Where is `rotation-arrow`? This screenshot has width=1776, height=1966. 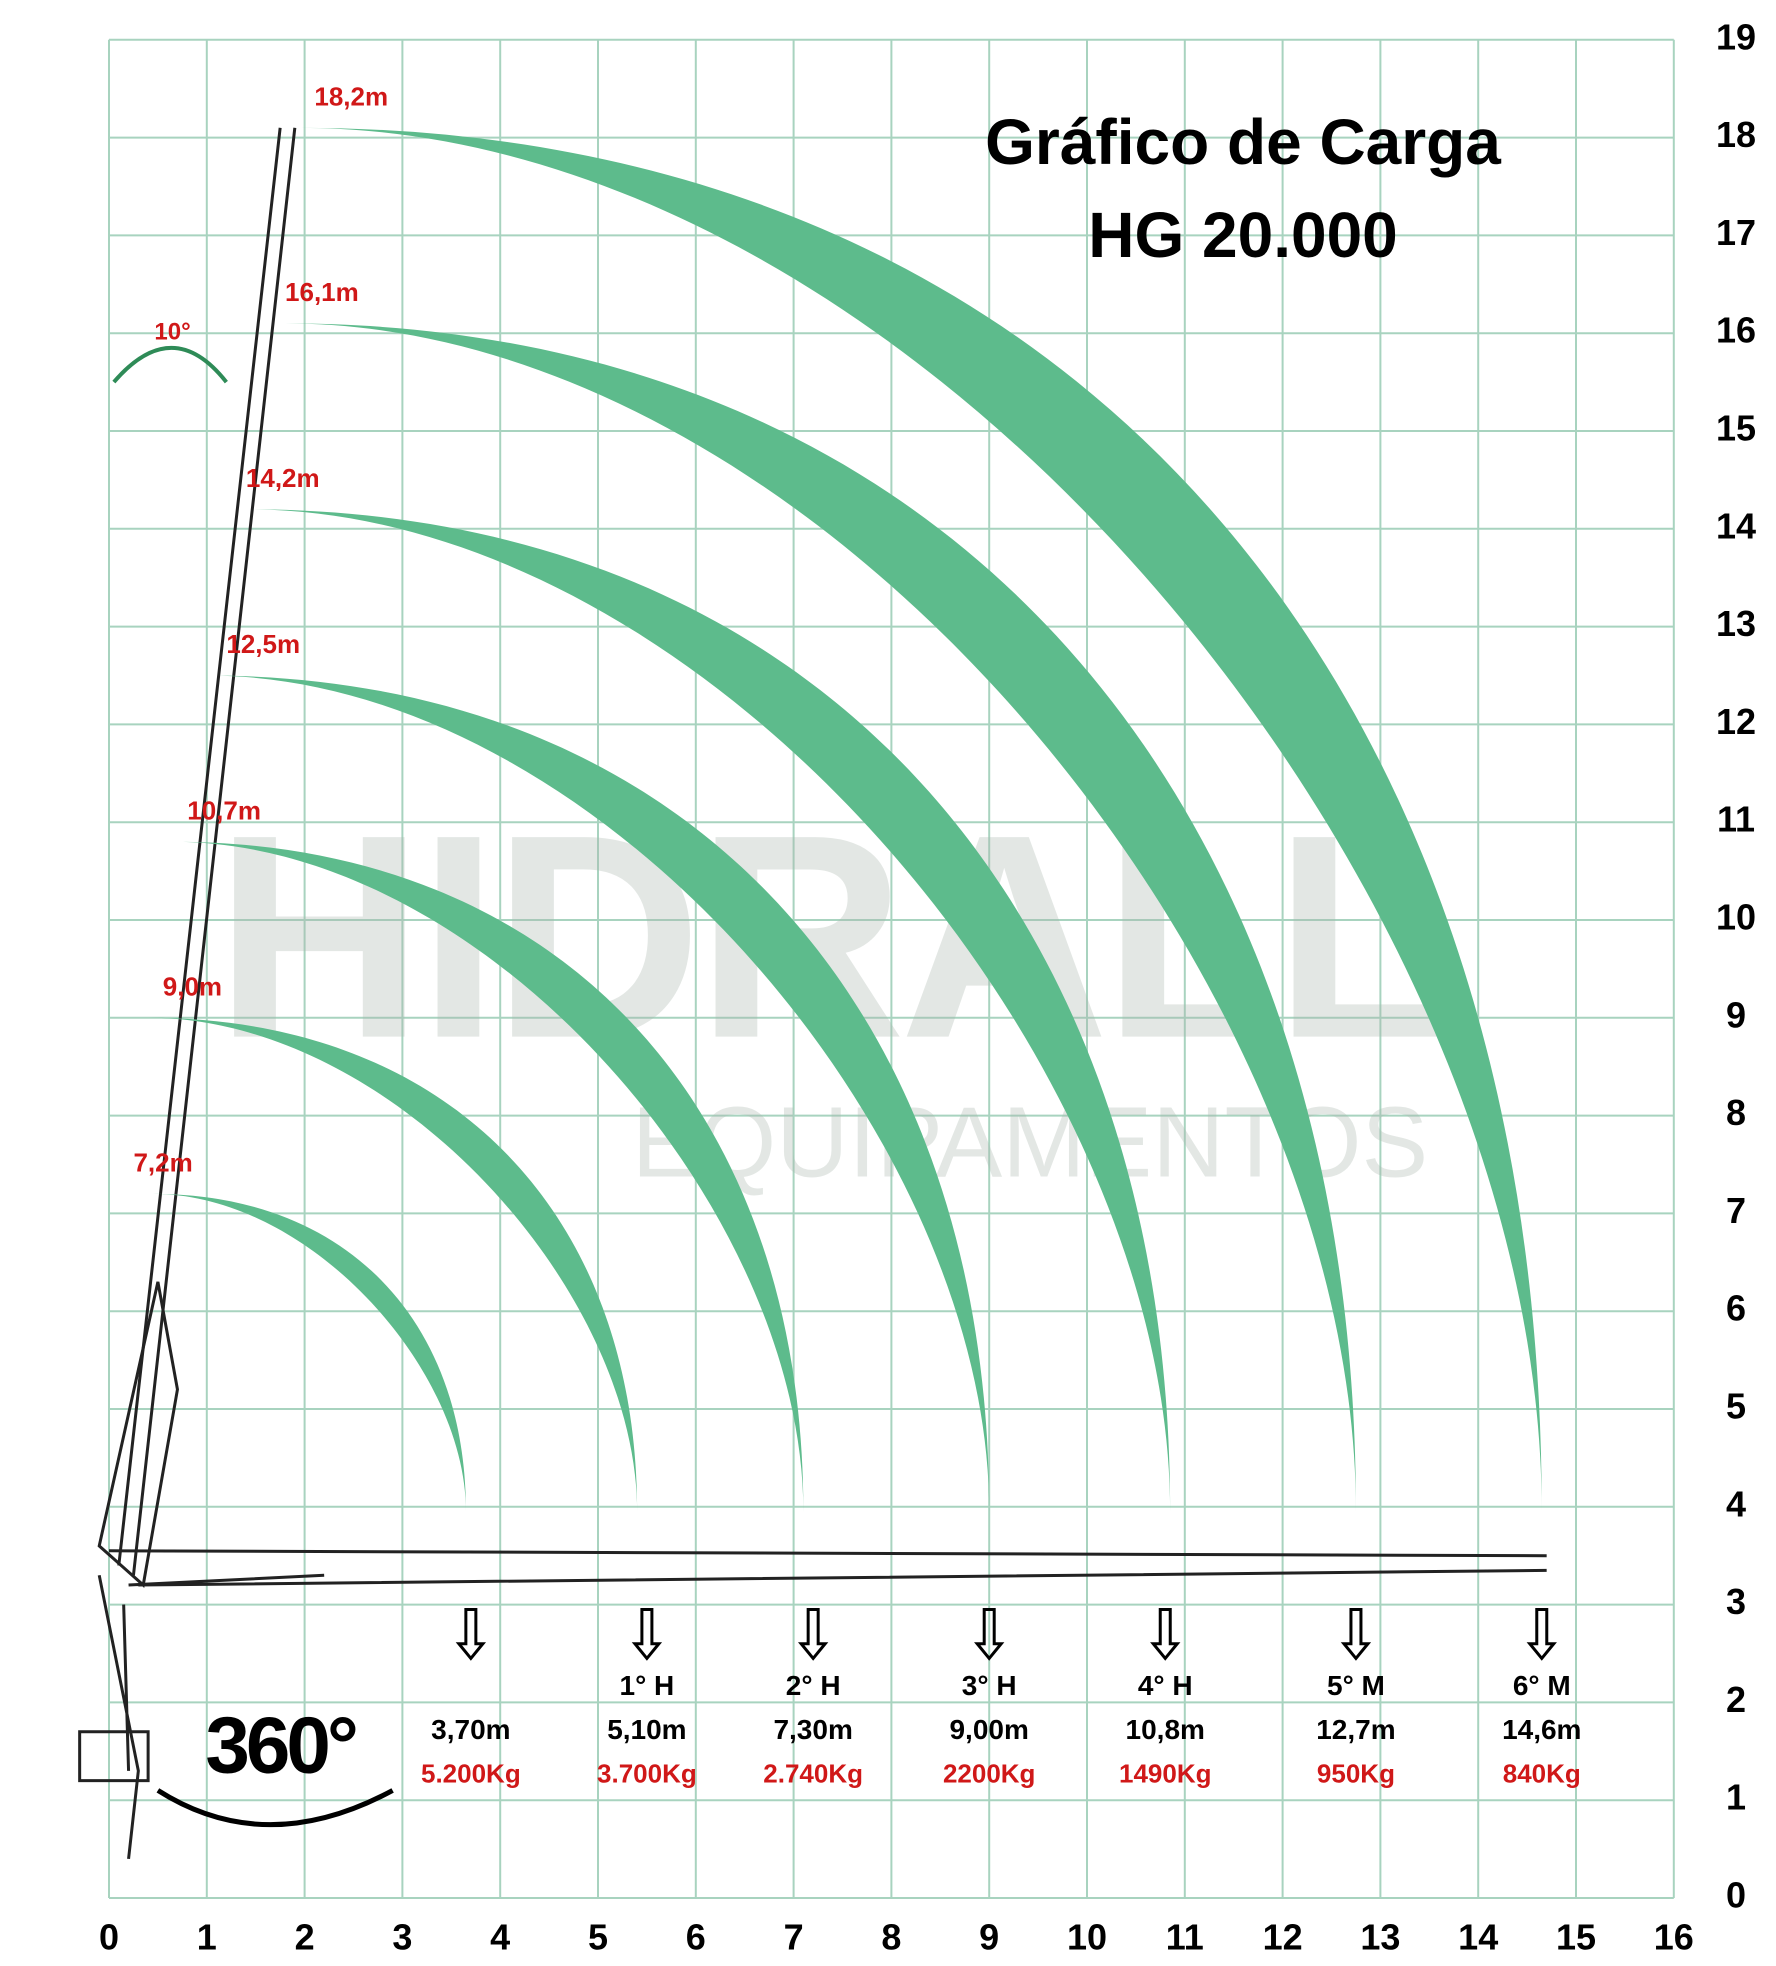 rotation-arrow is located at coordinates (275, 1808).